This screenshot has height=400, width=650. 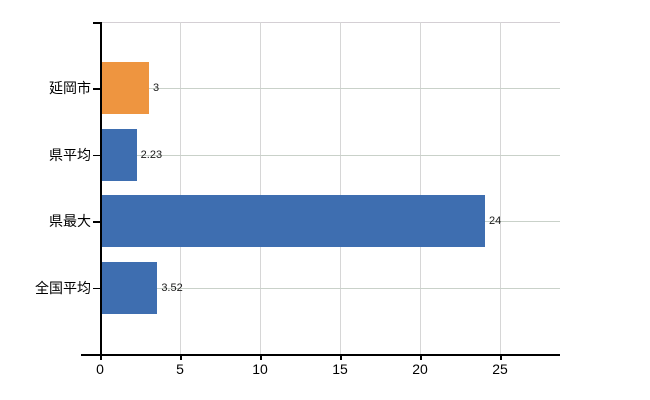 What do you see at coordinates (70, 154) in the screenshot?
I see `category-label: 県平均` at bounding box center [70, 154].